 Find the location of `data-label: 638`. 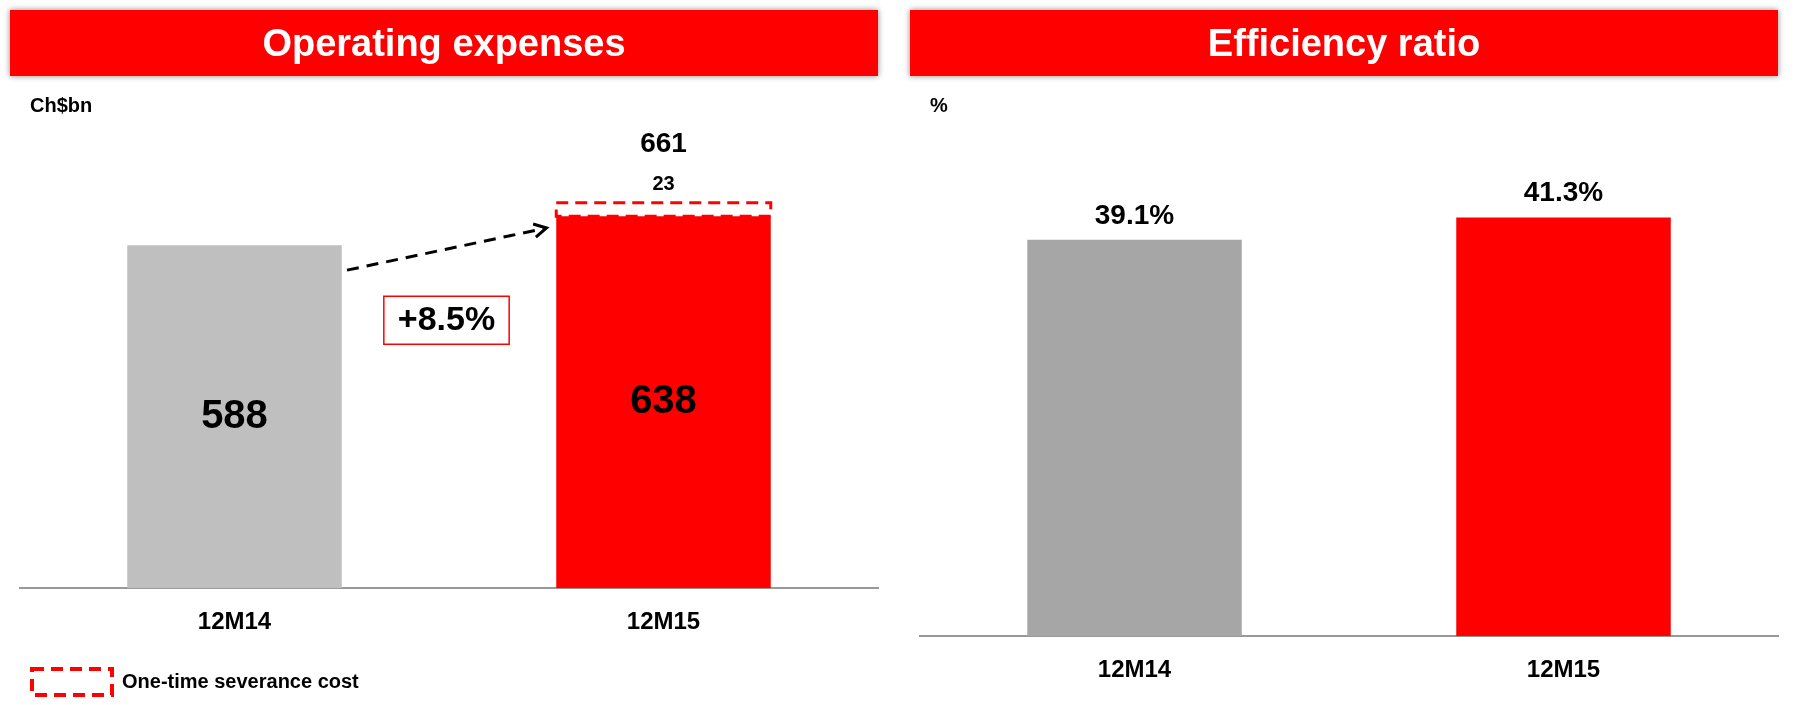

data-label: 638 is located at coordinates (663, 399).